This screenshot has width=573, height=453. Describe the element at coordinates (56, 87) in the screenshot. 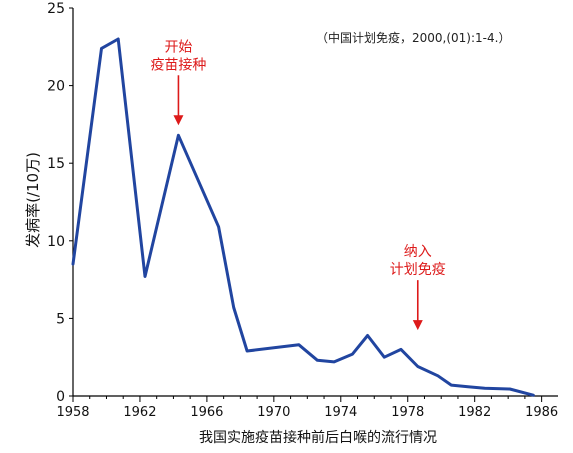

I see `y-tick-label: 20` at that location.